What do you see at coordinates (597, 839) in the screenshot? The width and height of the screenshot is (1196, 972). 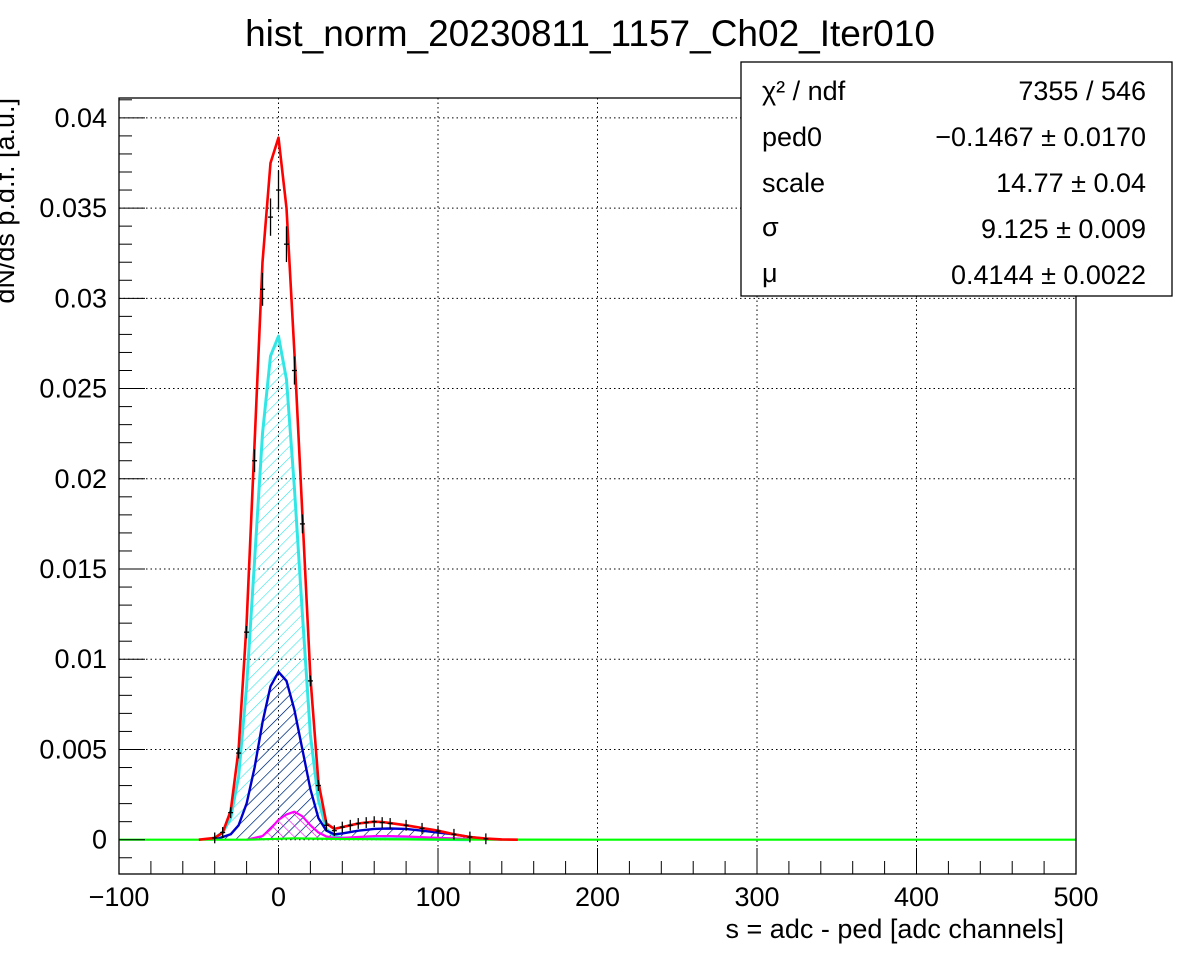 I see `three_pe-curve` at bounding box center [597, 839].